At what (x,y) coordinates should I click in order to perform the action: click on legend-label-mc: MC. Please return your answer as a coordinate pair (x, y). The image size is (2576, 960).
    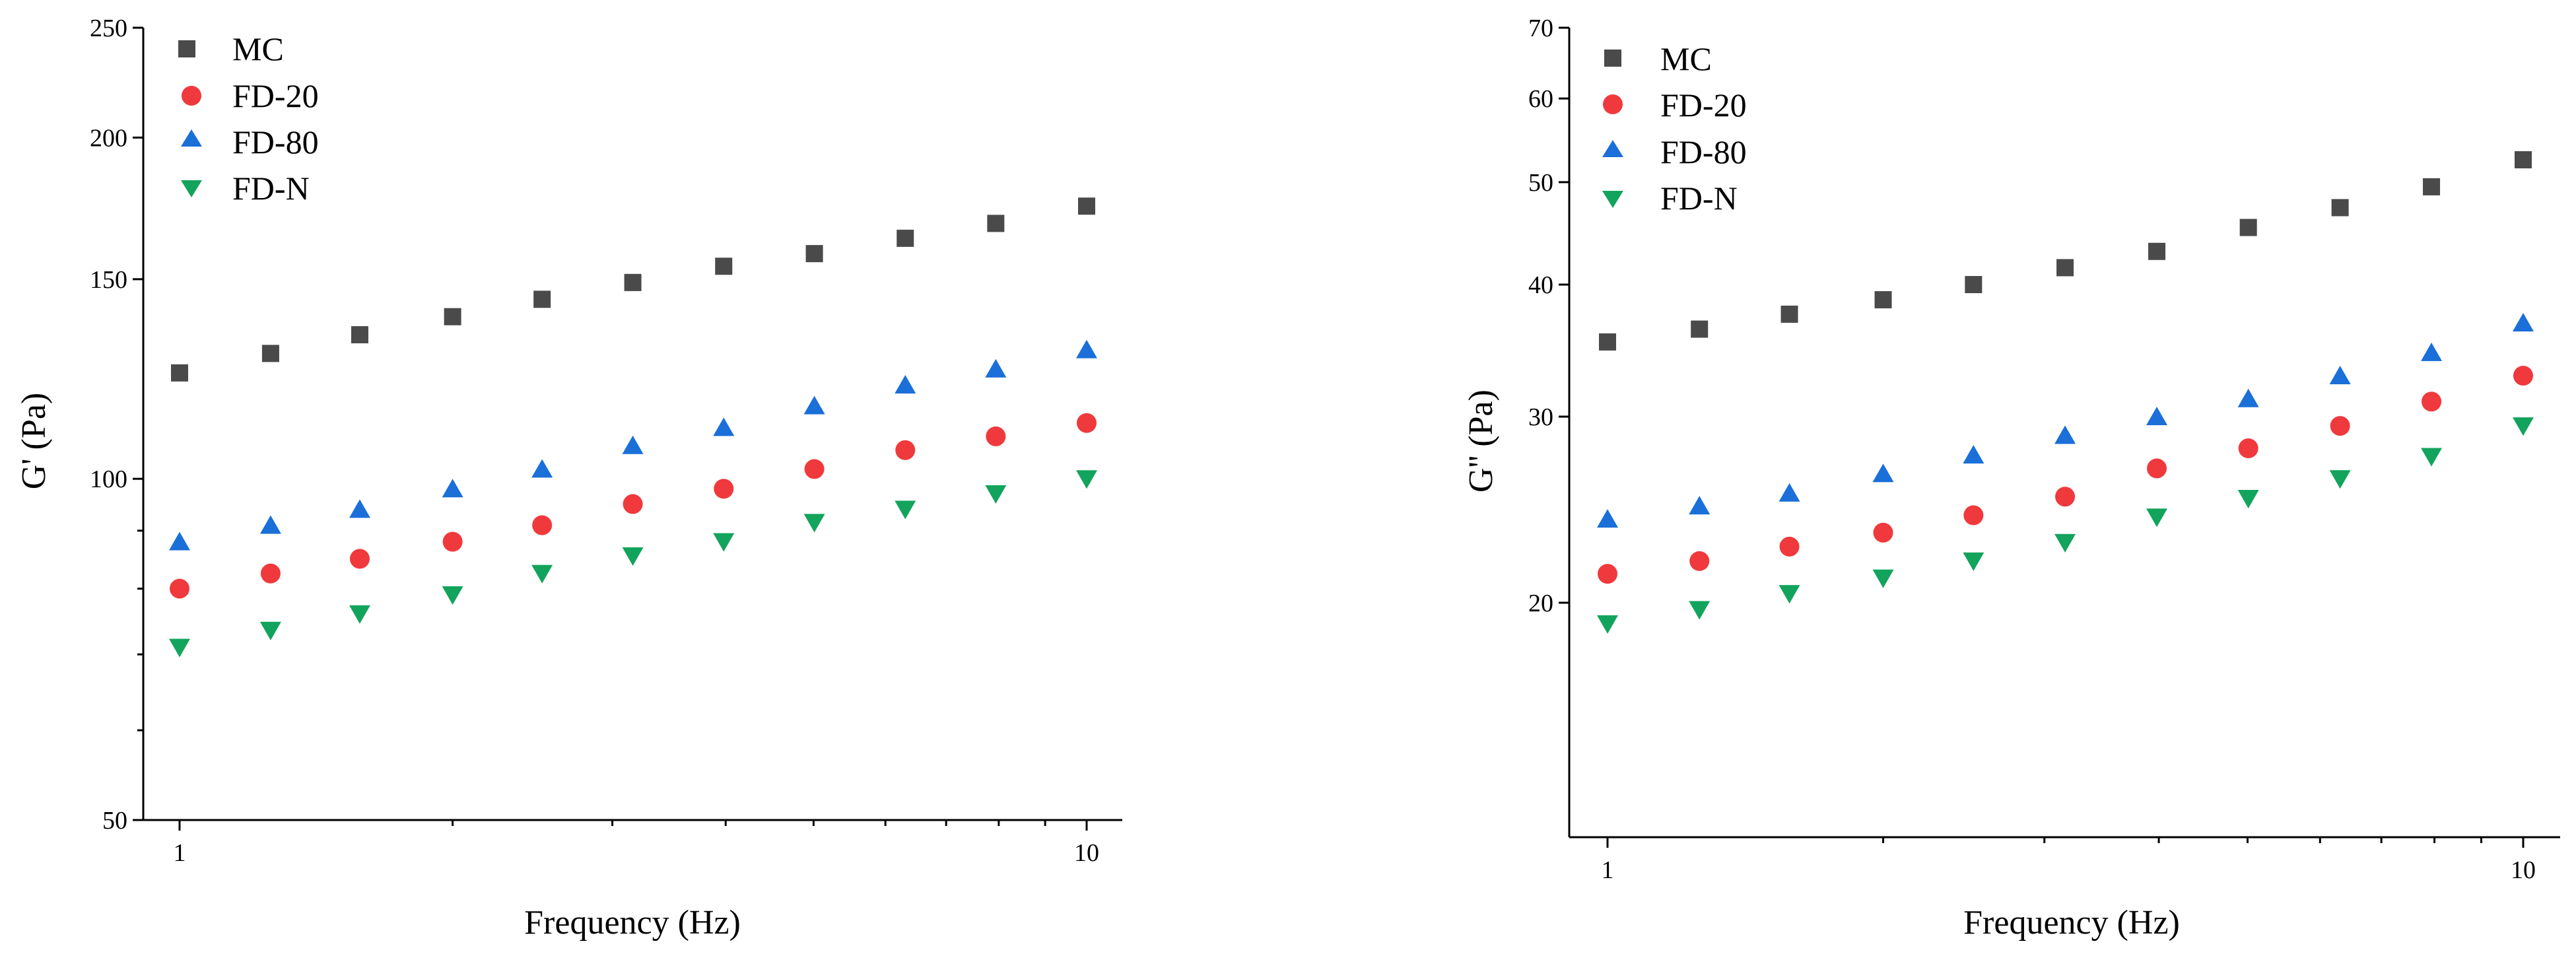
    Looking at the image, I should click on (258, 48).